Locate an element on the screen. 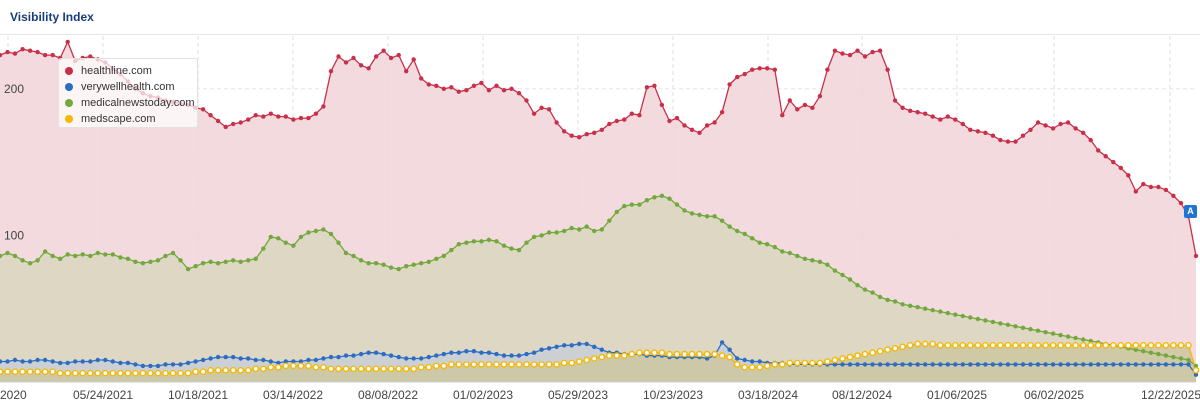 The width and height of the screenshot is (1200, 405). chart-title: Visibility Index is located at coordinates (52, 17).